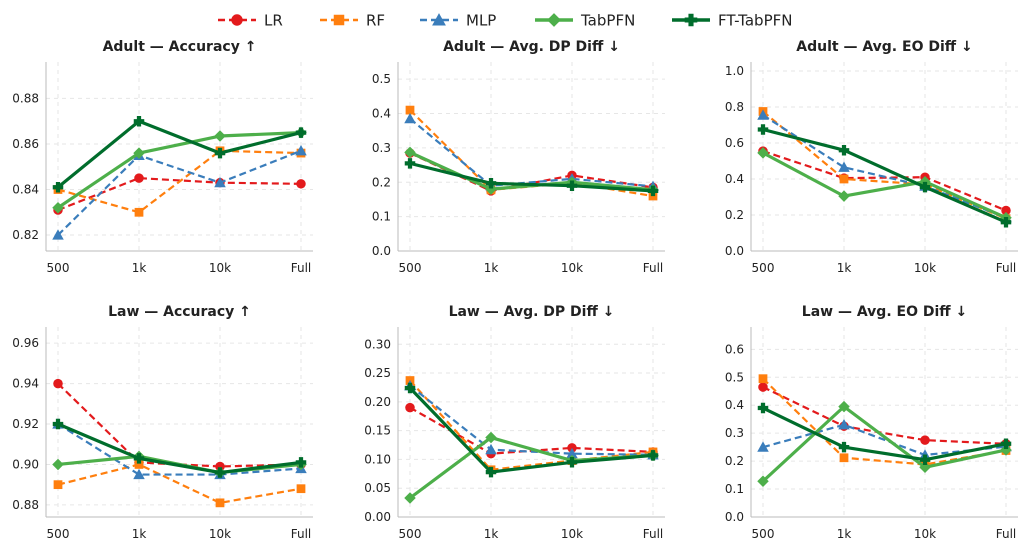 The height and width of the screenshot is (548, 1025). Describe the element at coordinates (273, 21) in the screenshot. I see `legend-label-lr: LR` at that location.